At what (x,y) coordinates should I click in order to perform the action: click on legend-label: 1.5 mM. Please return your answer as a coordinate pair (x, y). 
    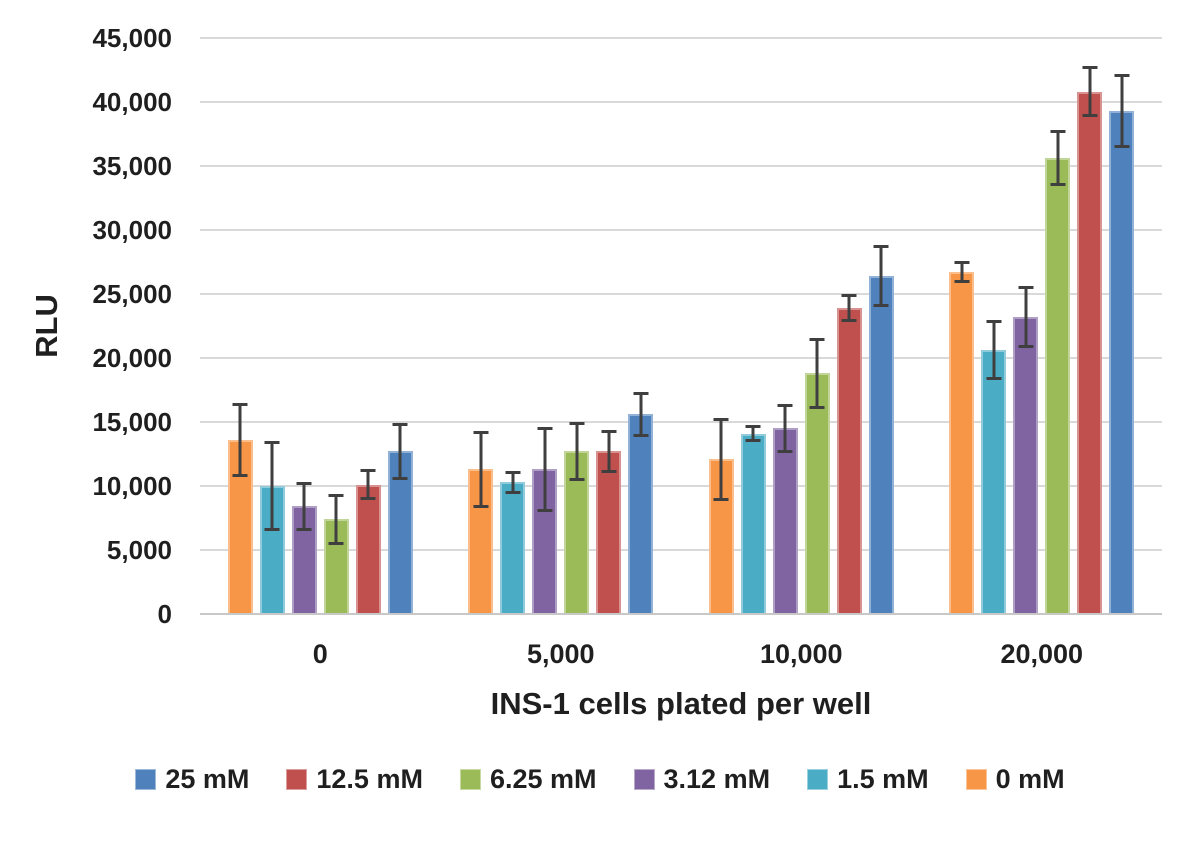
    Looking at the image, I should click on (883, 779).